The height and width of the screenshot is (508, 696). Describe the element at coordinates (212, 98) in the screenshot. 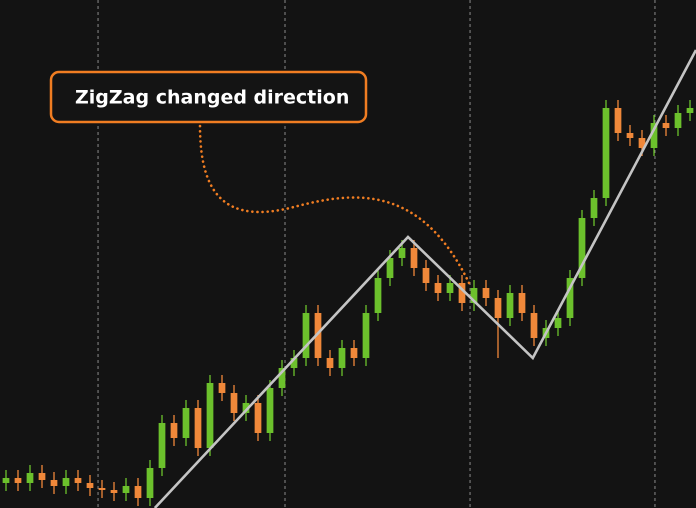

I see `annotation-text: ZigZag changed direction` at that location.